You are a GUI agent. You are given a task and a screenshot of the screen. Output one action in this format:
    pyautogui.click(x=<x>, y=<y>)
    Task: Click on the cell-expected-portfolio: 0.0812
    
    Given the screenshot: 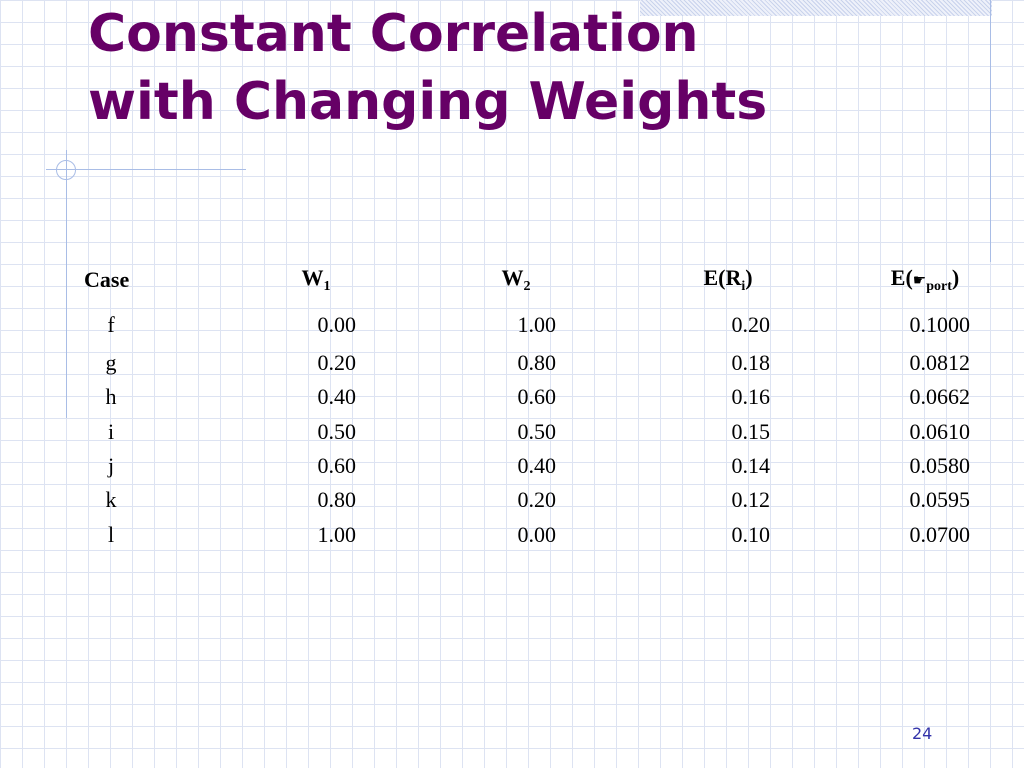 What is the action you would take?
    pyautogui.click(x=940, y=363)
    